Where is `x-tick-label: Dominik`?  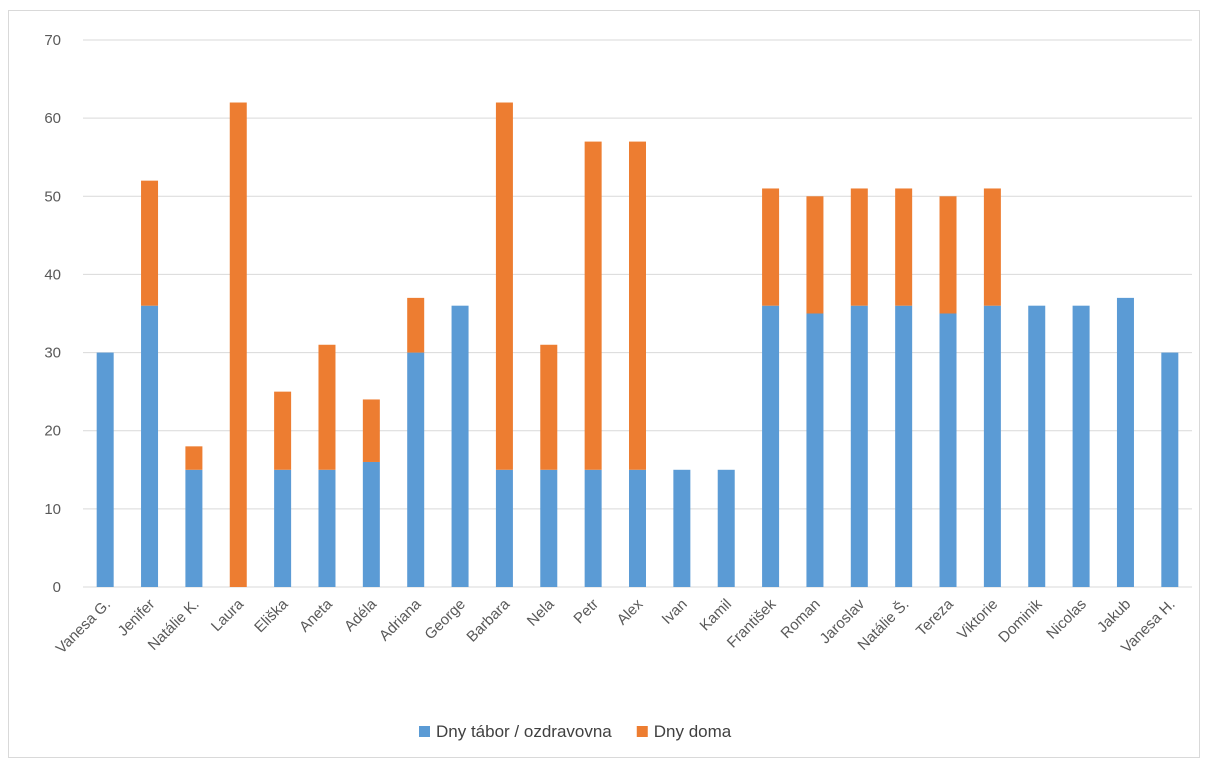
x-tick-label: Dominik is located at coordinates (1020, 620).